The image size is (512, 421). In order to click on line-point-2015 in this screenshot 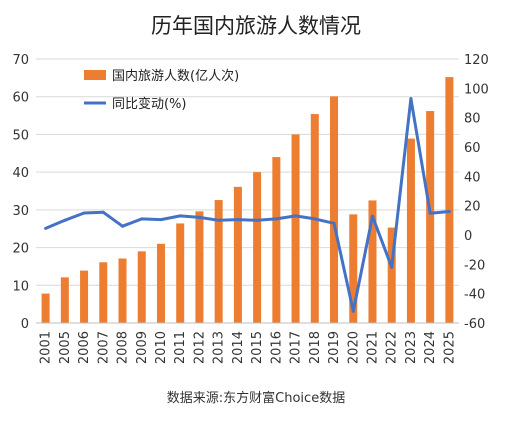, I will do `click(257, 220)`.